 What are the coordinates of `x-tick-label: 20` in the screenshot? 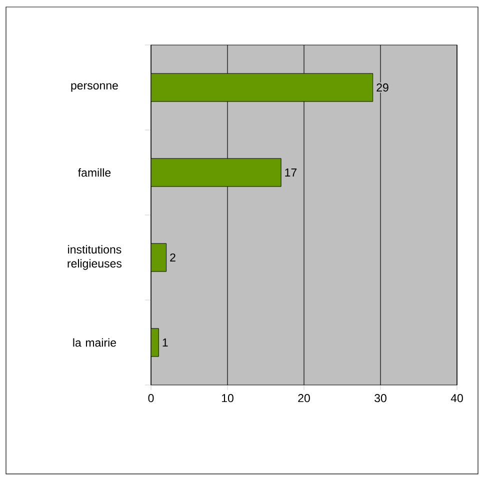 It's located at (304, 398).